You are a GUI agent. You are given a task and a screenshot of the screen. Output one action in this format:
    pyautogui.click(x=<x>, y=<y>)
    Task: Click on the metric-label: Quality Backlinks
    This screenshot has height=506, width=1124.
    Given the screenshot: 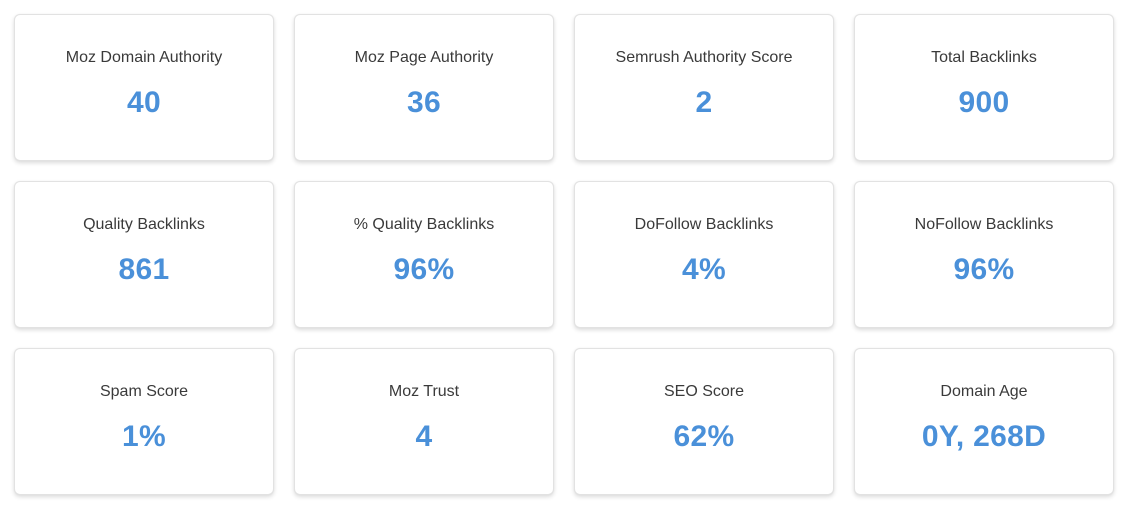 What is the action you would take?
    pyautogui.click(x=144, y=224)
    